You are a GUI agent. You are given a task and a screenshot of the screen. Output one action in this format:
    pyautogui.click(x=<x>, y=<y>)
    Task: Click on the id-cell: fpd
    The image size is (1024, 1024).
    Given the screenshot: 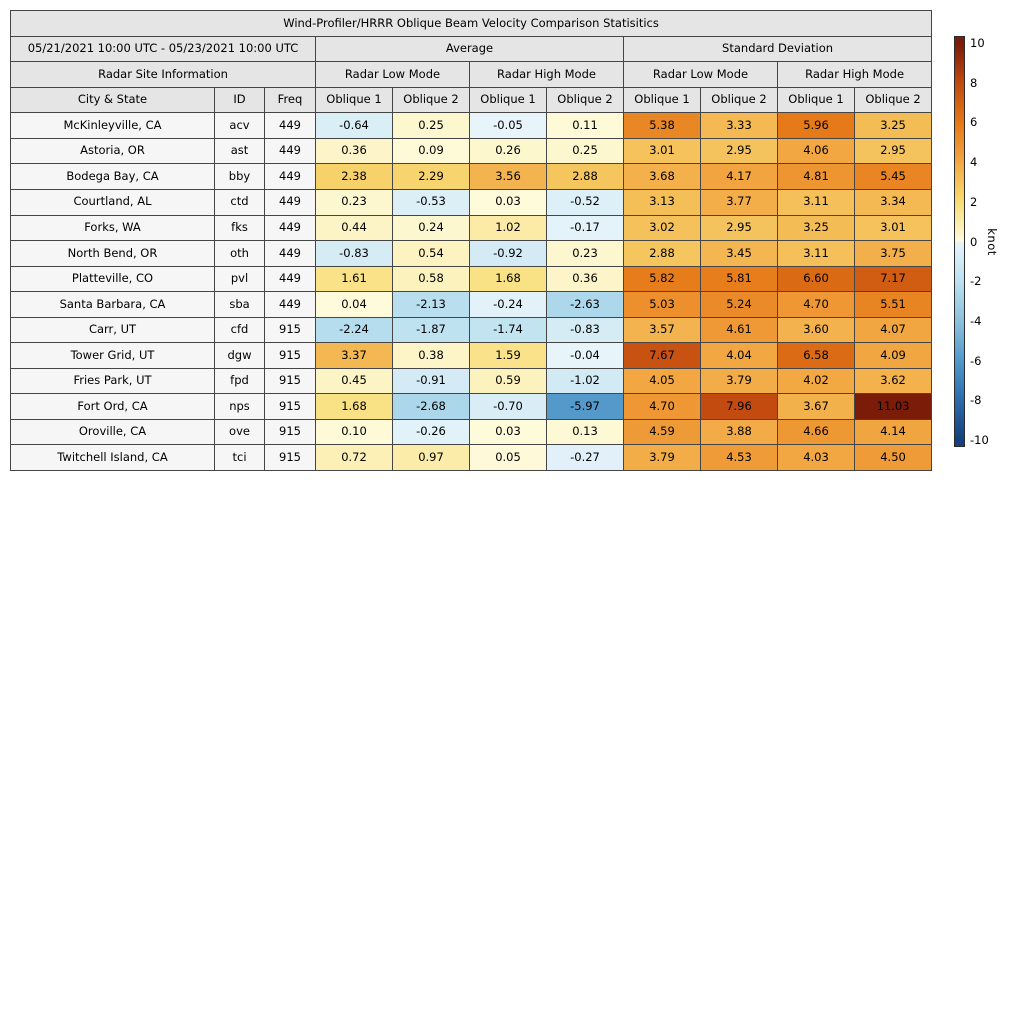 What is the action you would take?
    pyautogui.click(x=239, y=381)
    